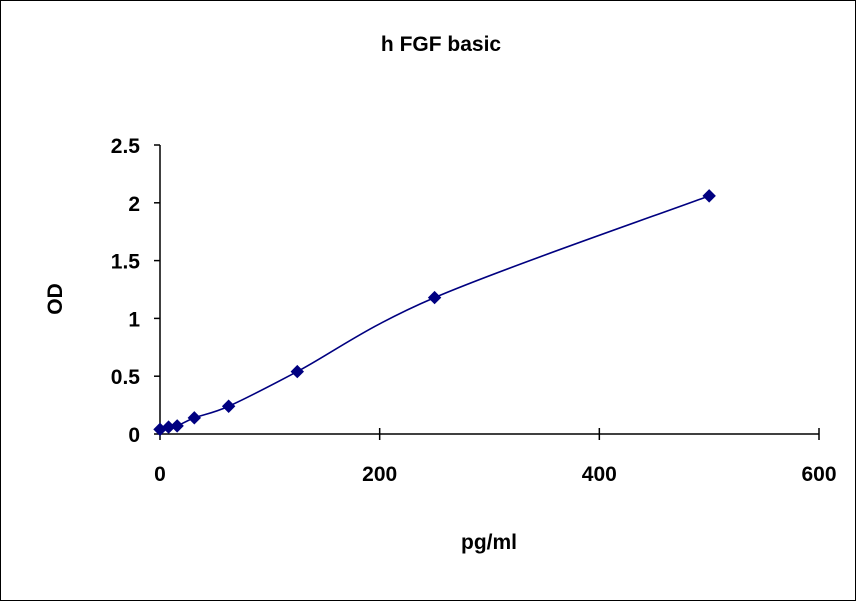 The height and width of the screenshot is (602, 856). What do you see at coordinates (134, 204) in the screenshot?
I see `y-tick-label: 2` at bounding box center [134, 204].